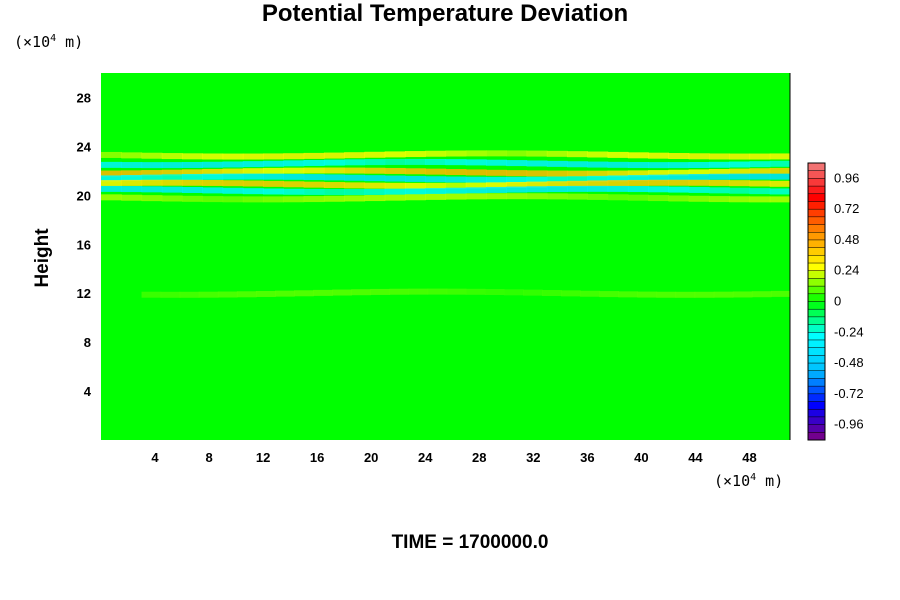  Describe the element at coordinates (84, 195) in the screenshot. I see `y-tick-label: 20` at that location.